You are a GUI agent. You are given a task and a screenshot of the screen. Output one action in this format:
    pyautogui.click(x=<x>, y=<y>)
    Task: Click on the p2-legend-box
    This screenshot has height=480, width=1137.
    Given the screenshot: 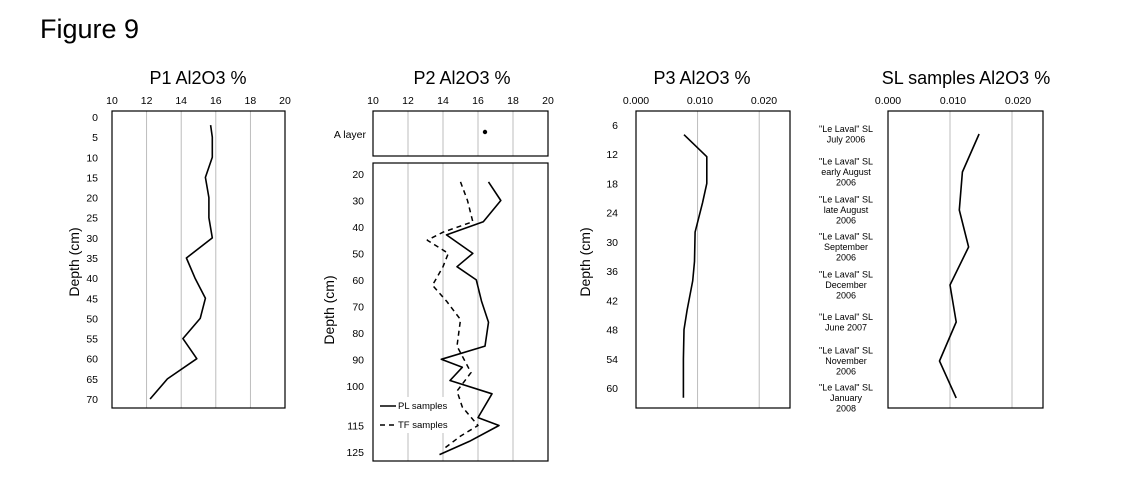 What is the action you would take?
    pyautogui.click(x=415, y=415)
    